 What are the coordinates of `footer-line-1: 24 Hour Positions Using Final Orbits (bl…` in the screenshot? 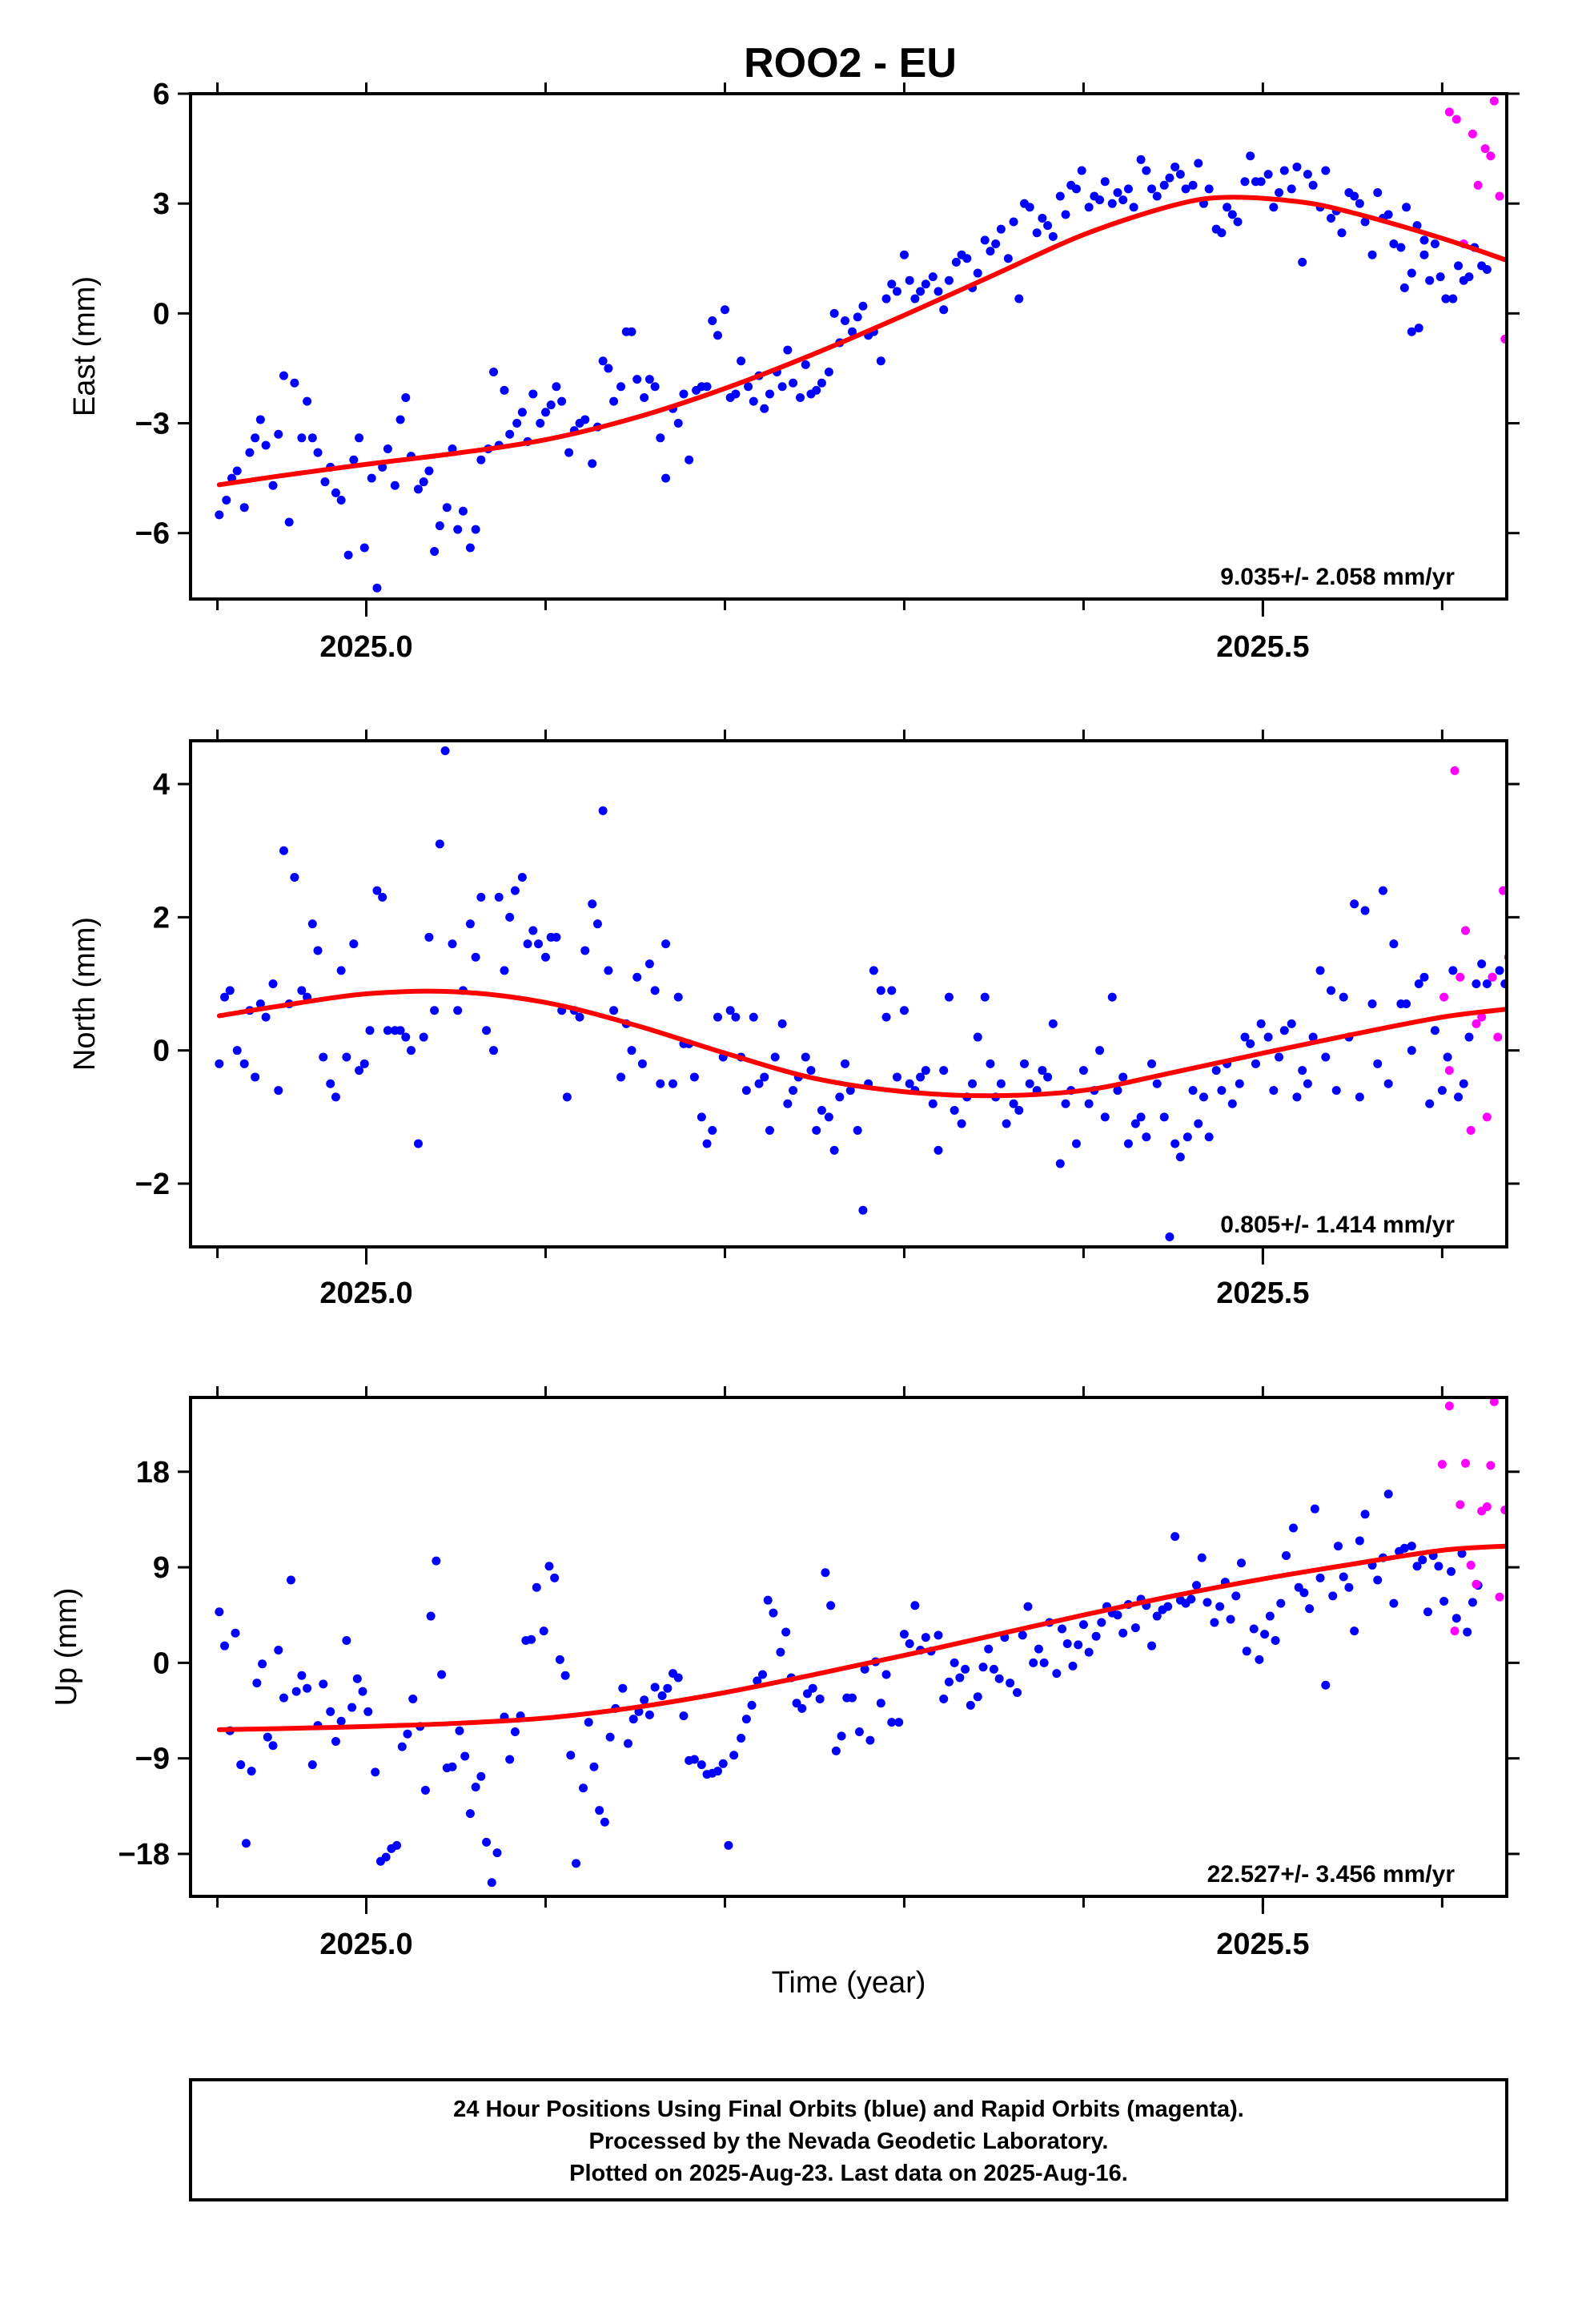 It's located at (848, 2109).